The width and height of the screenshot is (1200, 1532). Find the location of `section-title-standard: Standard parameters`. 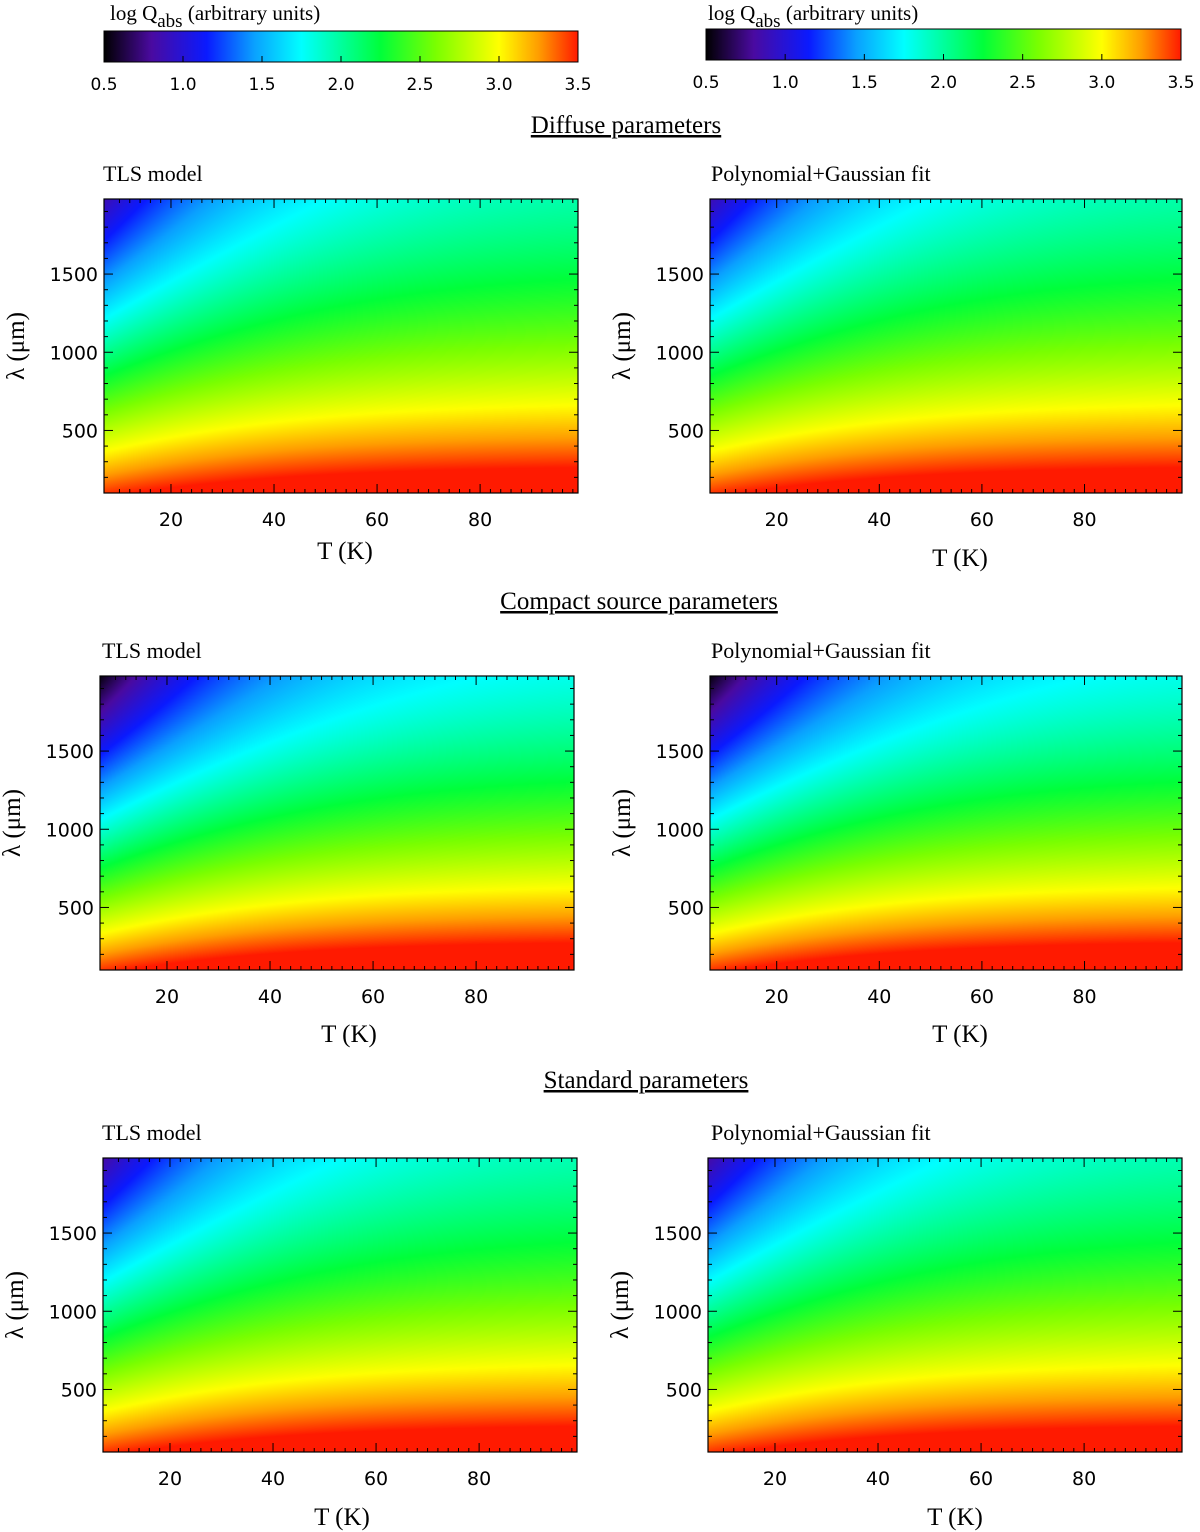

section-title-standard: Standard parameters is located at coordinates (646, 1080).